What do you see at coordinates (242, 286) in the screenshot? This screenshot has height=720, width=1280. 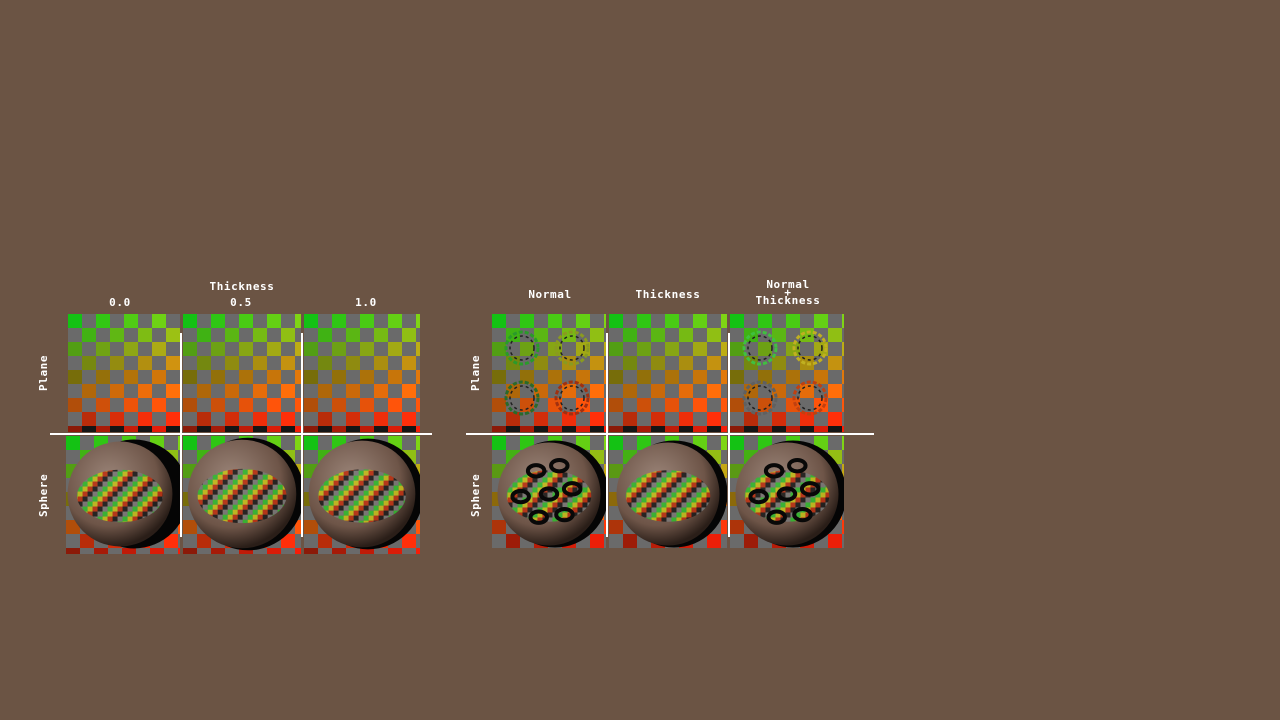 I see `left-panel-title: Thickness` at bounding box center [242, 286].